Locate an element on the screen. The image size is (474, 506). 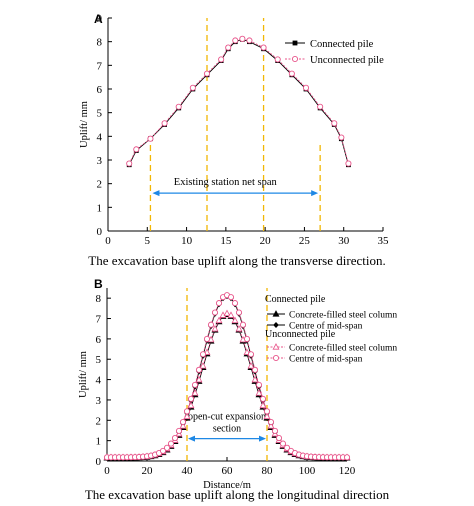
panel-b-letter: B is located at coordinates (98, 284).